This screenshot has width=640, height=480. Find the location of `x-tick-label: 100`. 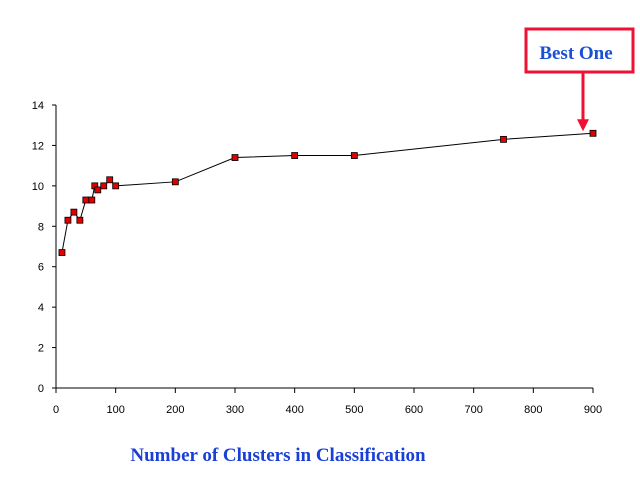

x-tick-label: 100 is located at coordinates (115, 410).